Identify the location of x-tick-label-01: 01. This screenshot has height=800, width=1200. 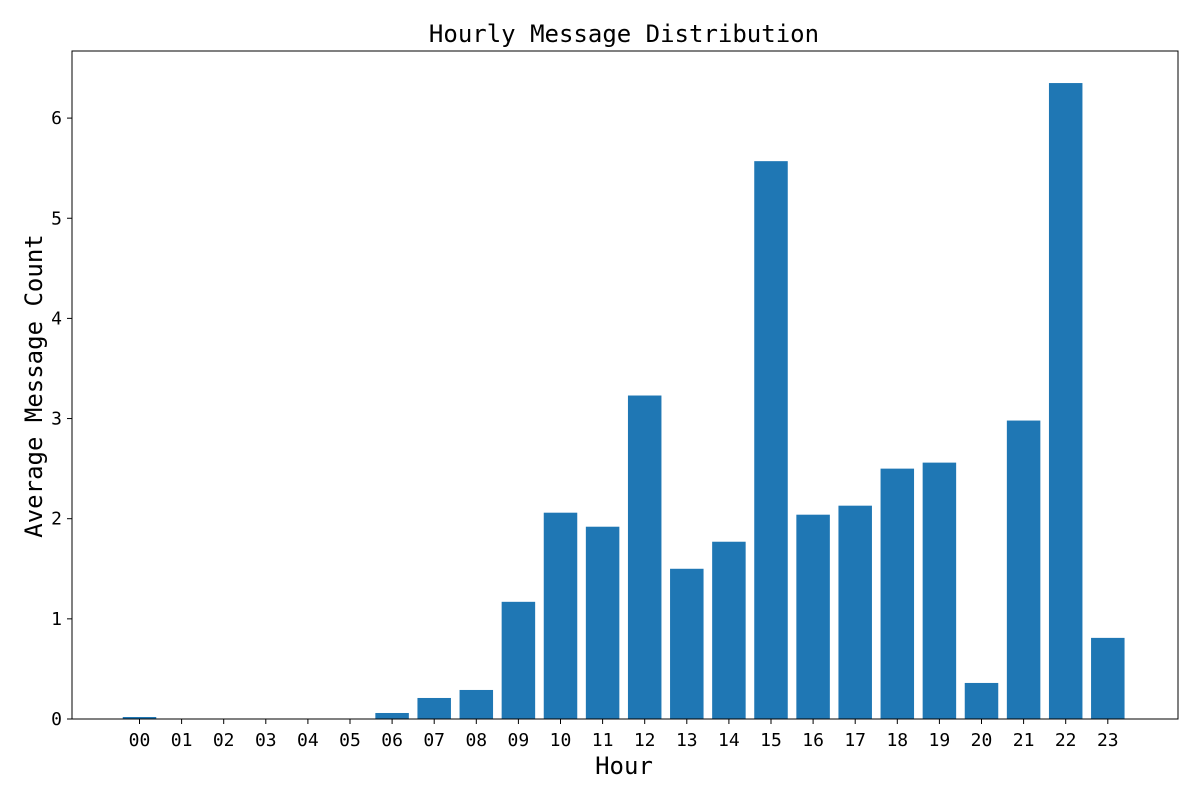
(182, 740).